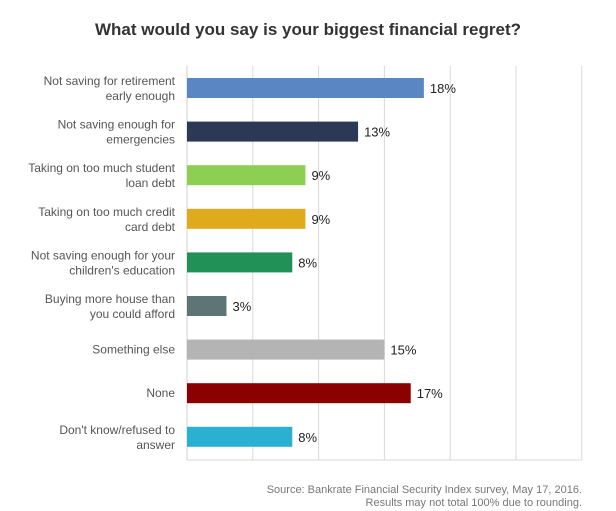 This screenshot has width=616, height=511. What do you see at coordinates (132, 314) in the screenshot?
I see `category-label-line: you could afford` at bounding box center [132, 314].